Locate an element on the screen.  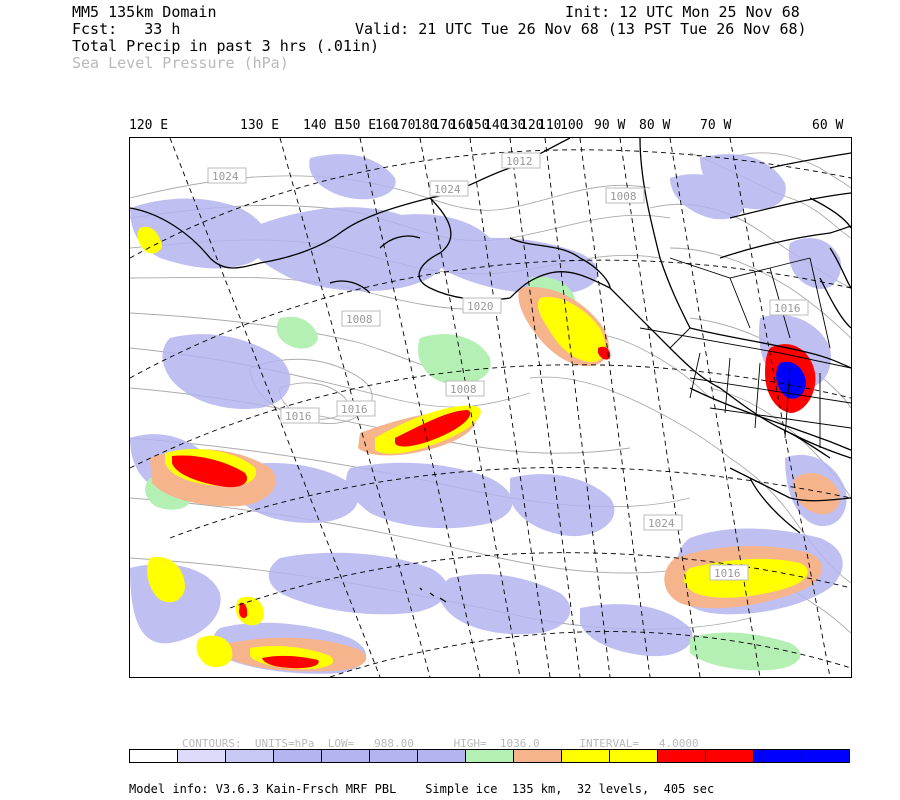
lon-label: 150 E is located at coordinates (357, 125).